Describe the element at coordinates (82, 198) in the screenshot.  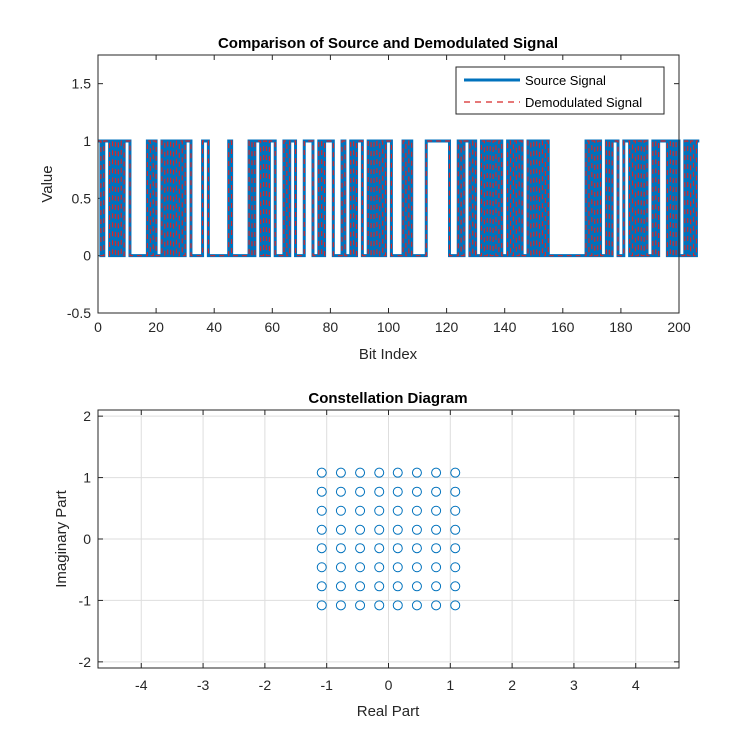
I see `signal-y-tick-label: 0.5` at that location.